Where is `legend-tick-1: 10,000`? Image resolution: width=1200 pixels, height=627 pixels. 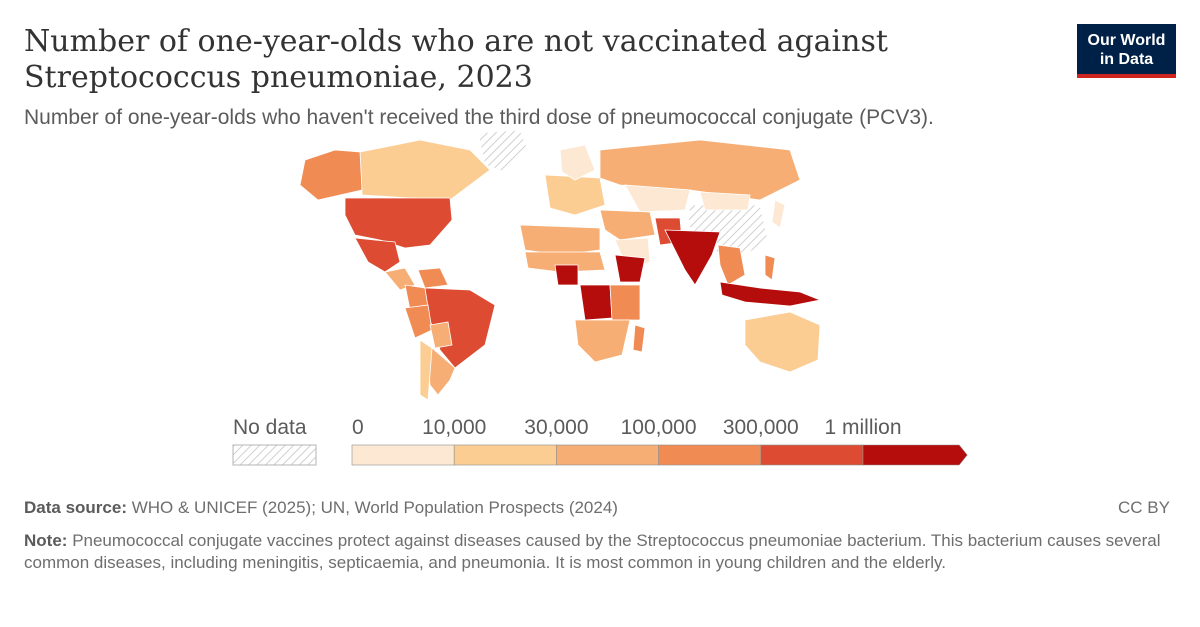 legend-tick-1: 10,000 is located at coordinates (454, 427).